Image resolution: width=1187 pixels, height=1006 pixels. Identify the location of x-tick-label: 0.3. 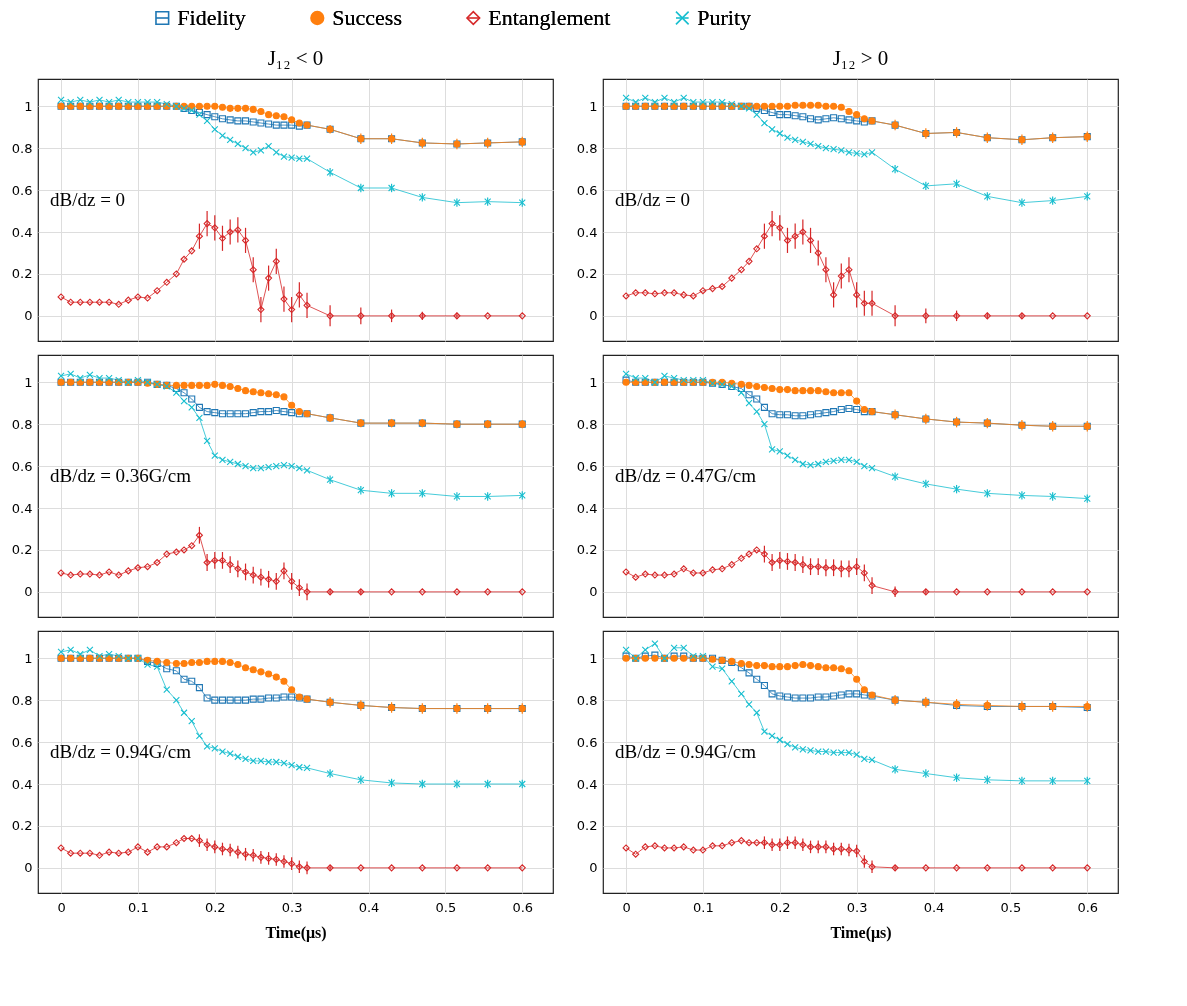
(292, 907).